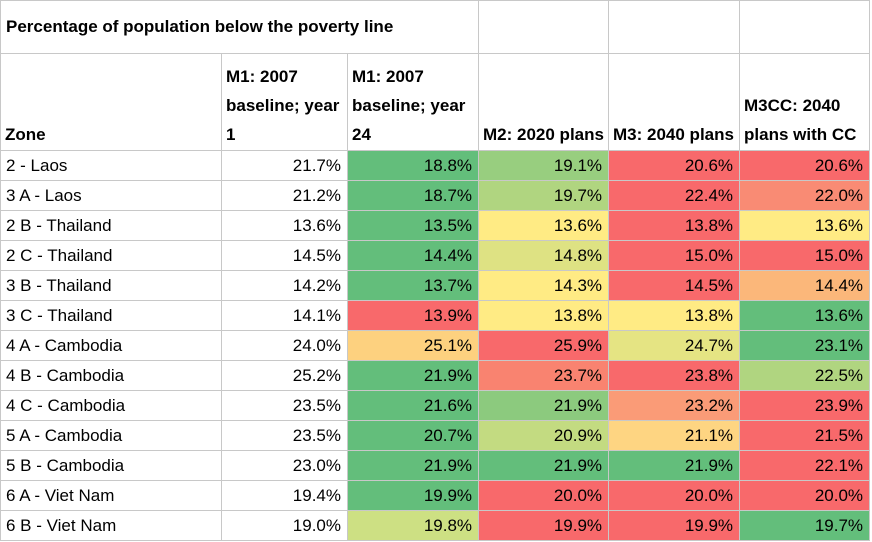 This screenshot has width=872, height=542. What do you see at coordinates (111, 255) in the screenshot?
I see `zone-cell: 2 C - Thailand` at bounding box center [111, 255].